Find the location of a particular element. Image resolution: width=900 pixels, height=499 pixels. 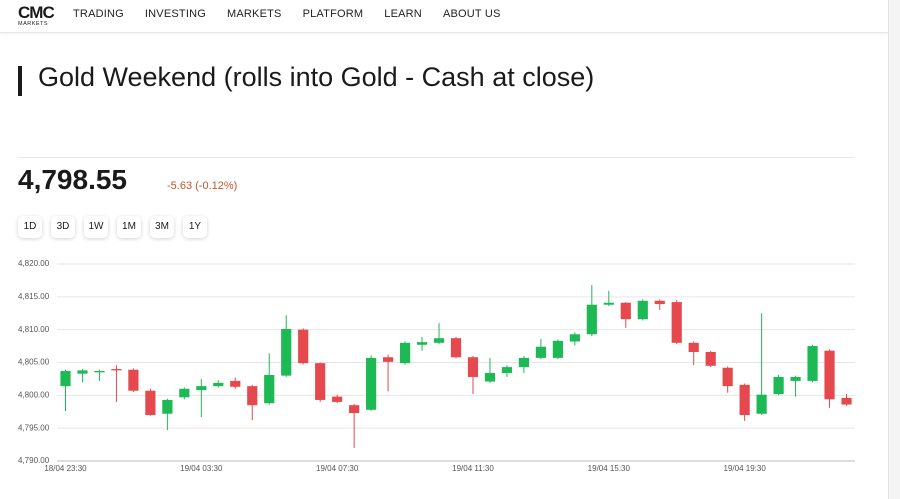

y-tick-label: 4,805.00 is located at coordinates (34, 362).